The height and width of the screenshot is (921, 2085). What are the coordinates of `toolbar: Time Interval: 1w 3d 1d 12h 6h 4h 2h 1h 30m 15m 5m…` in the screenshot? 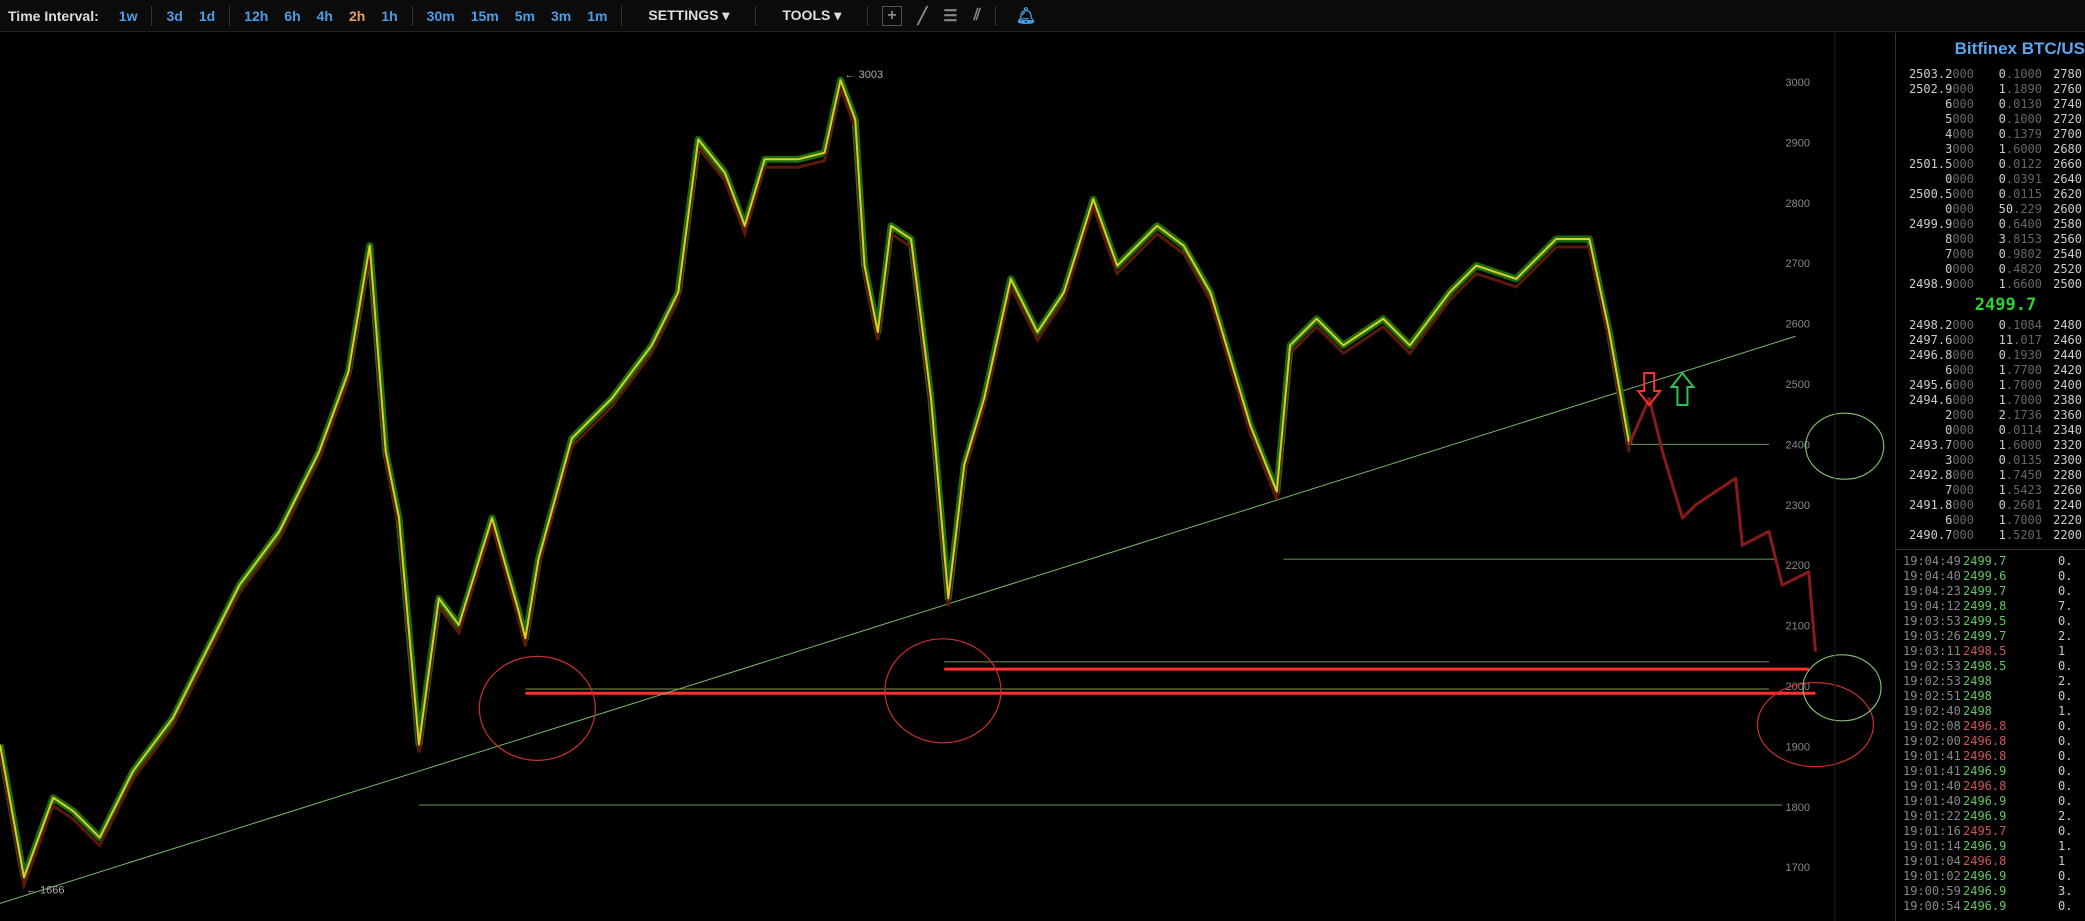 It's located at (1042, 16).